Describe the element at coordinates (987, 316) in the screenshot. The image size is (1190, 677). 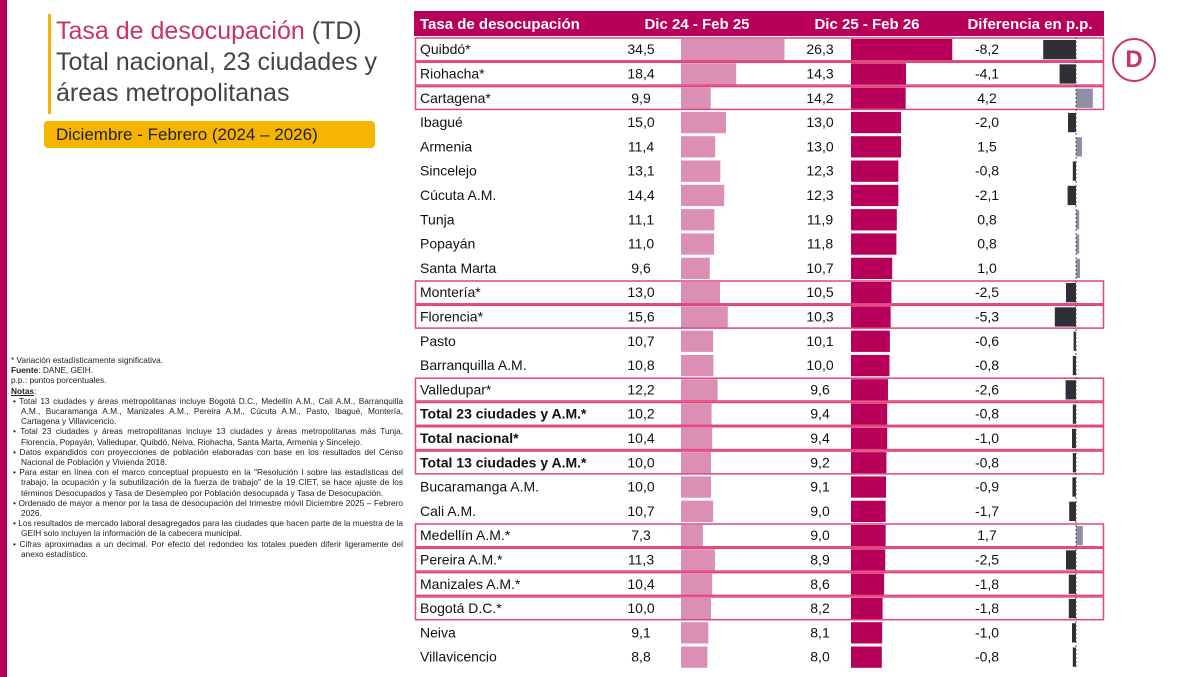
I see `value-difference: -5,3` at that location.